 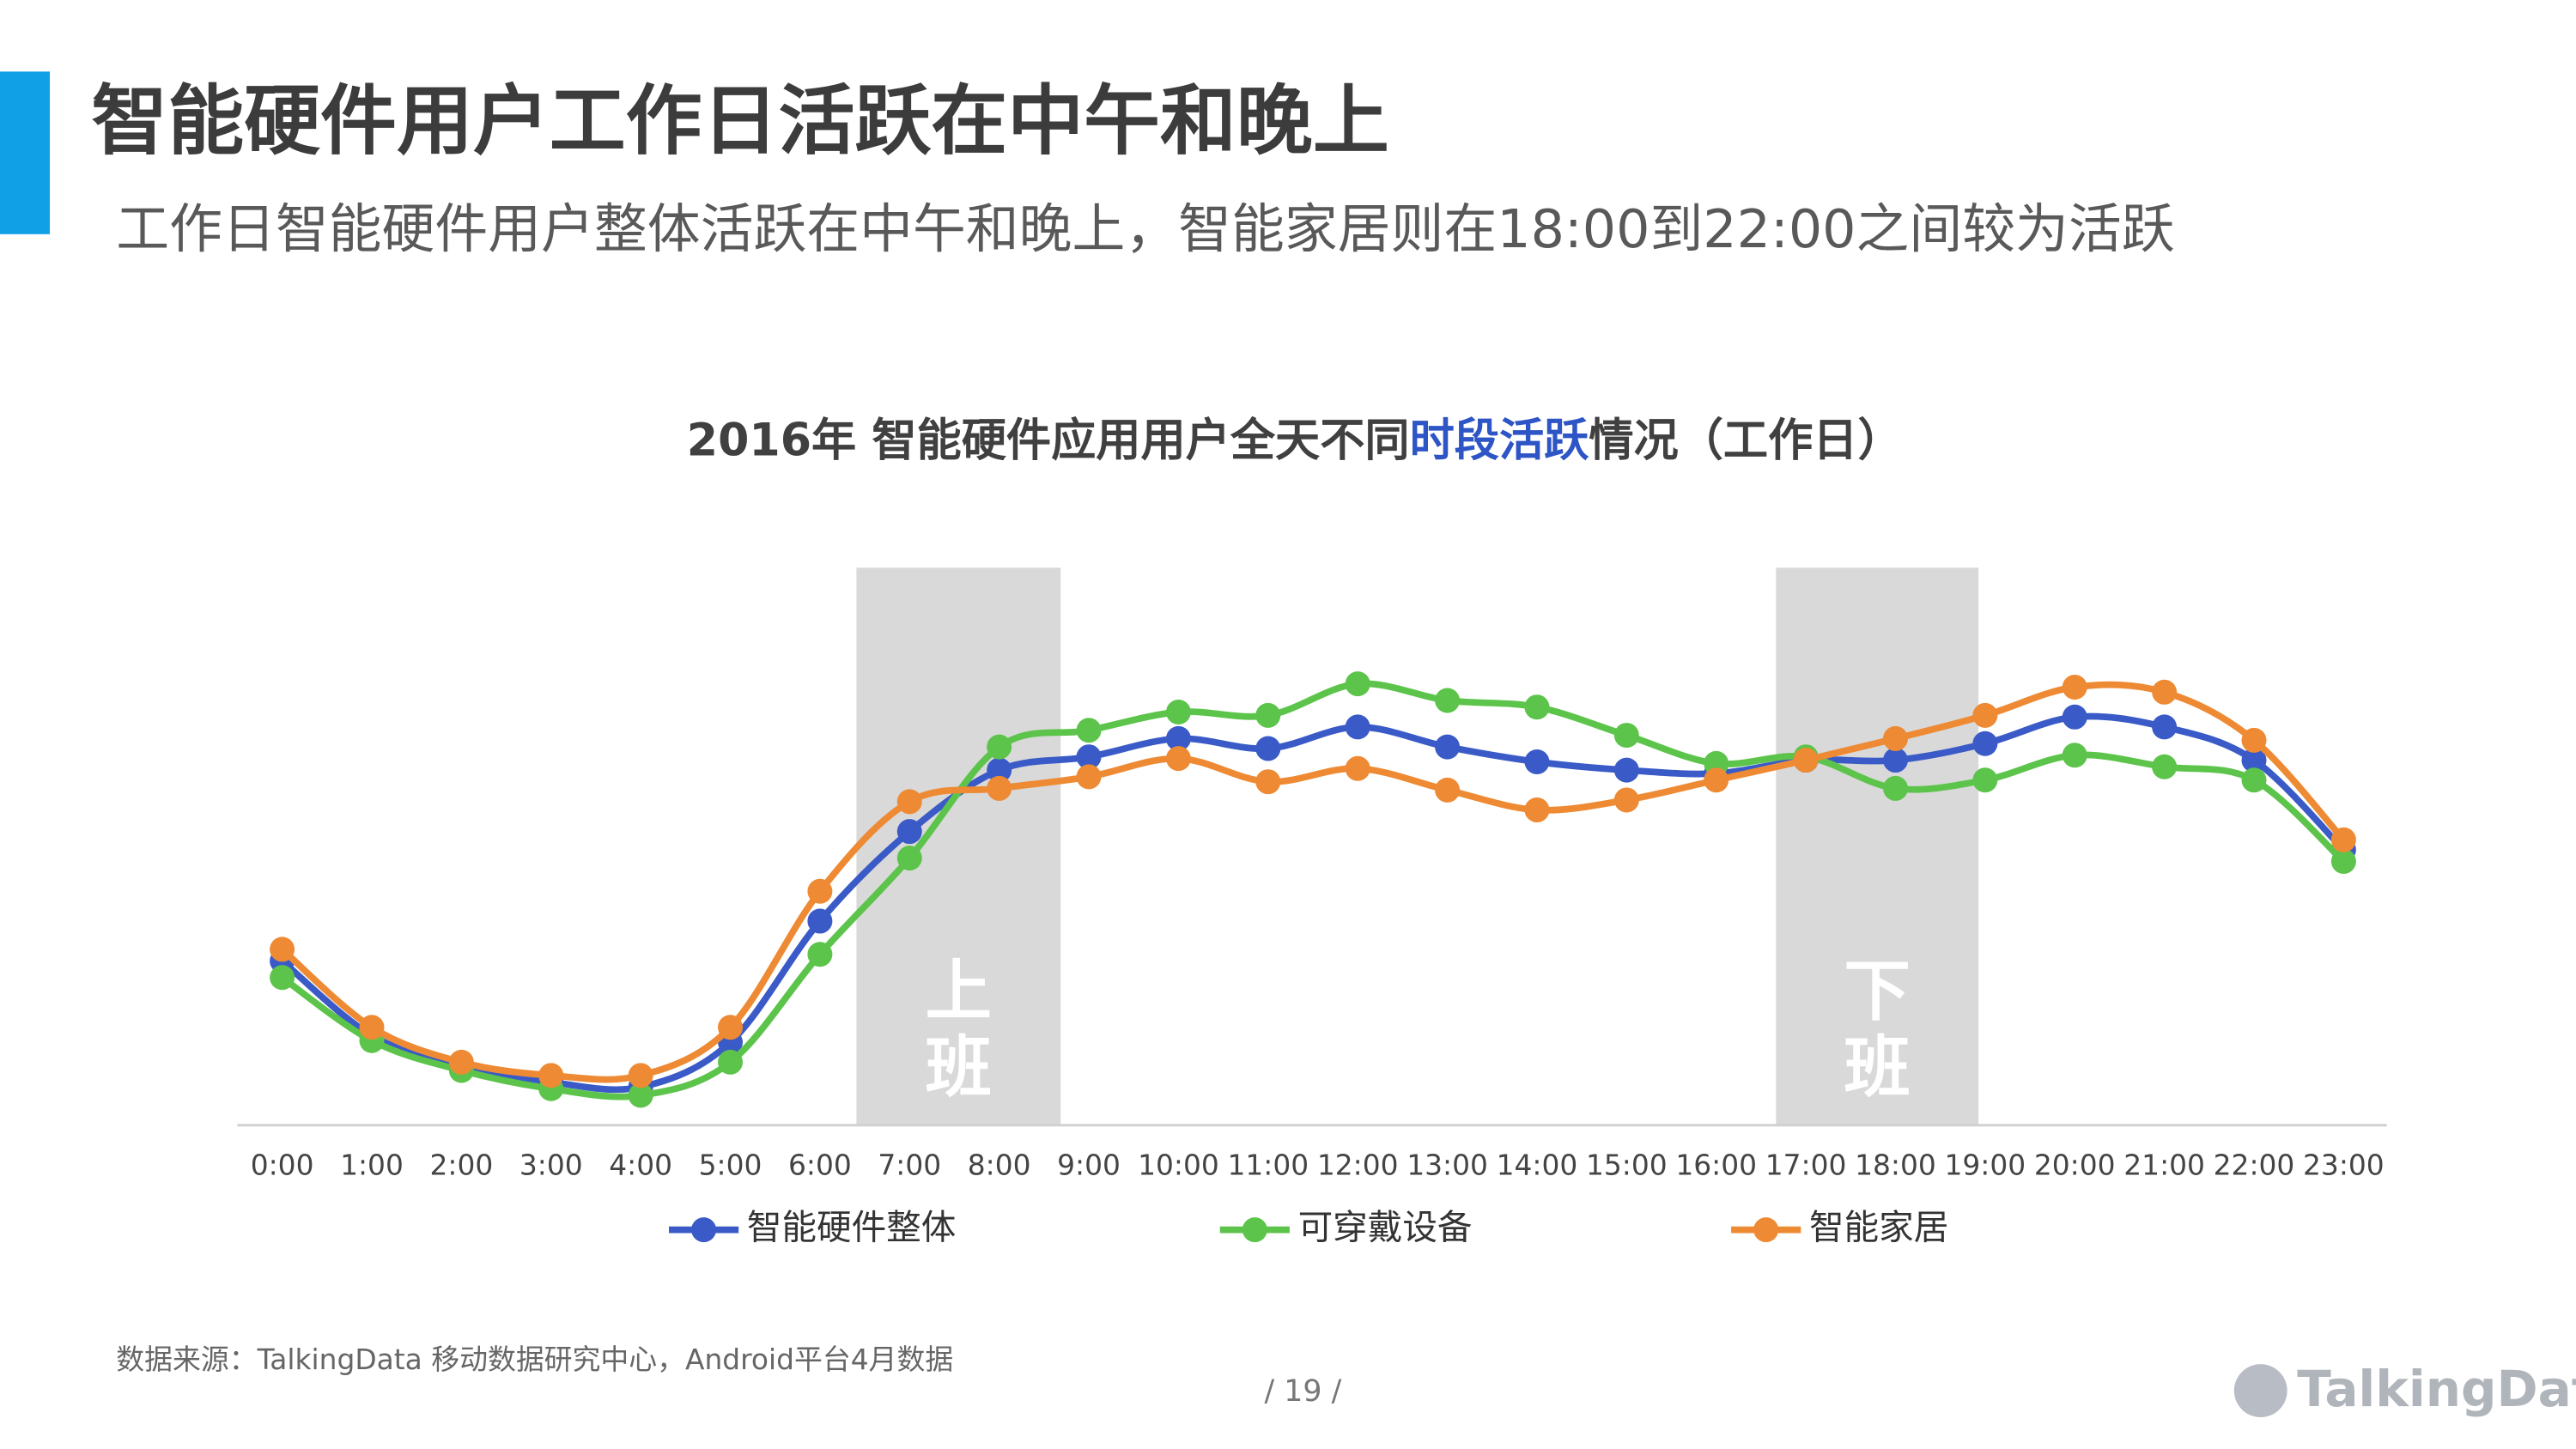 What do you see at coordinates (640, 1165) in the screenshot?
I see `x-tick-label: 4:00` at bounding box center [640, 1165].